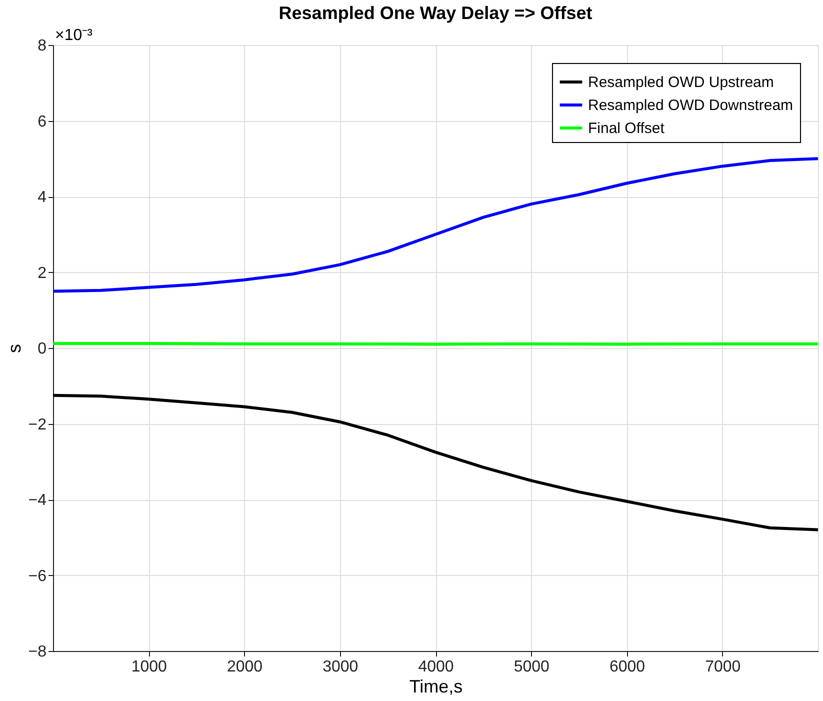  What do you see at coordinates (37, 576) in the screenshot?
I see `y-tick-label: −6` at bounding box center [37, 576].